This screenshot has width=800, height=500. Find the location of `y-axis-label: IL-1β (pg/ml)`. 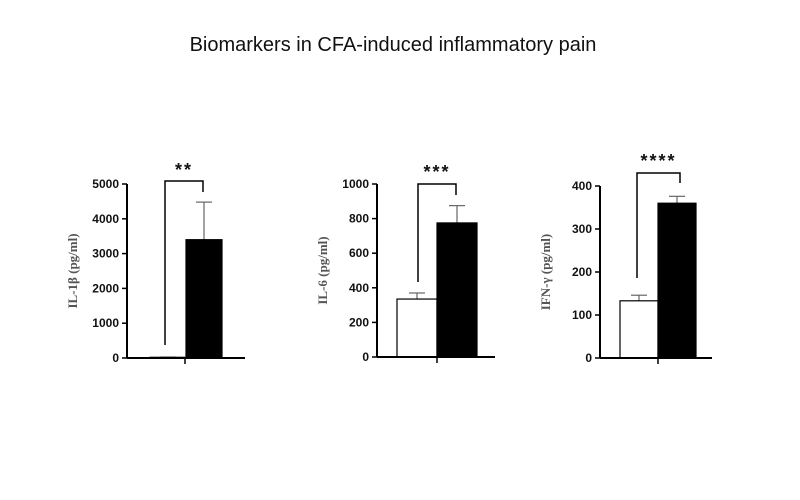

y-axis-label: IL-1β (pg/ml) is located at coordinates (72, 270).